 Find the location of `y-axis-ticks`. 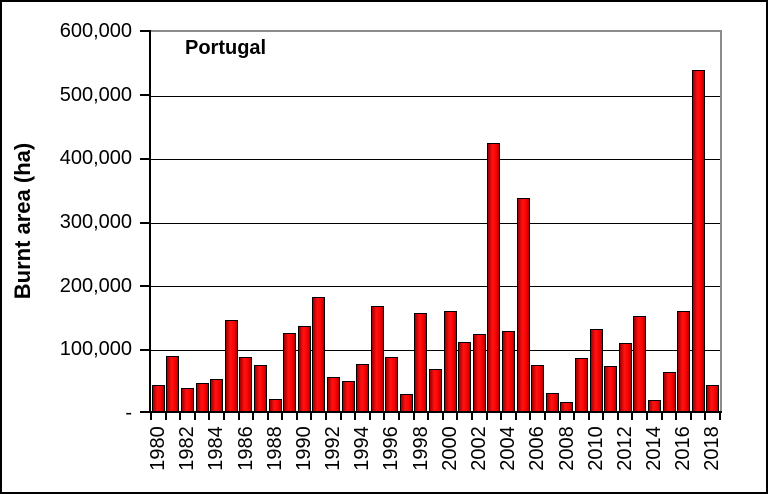

y-axis-ticks is located at coordinates (145, 221).